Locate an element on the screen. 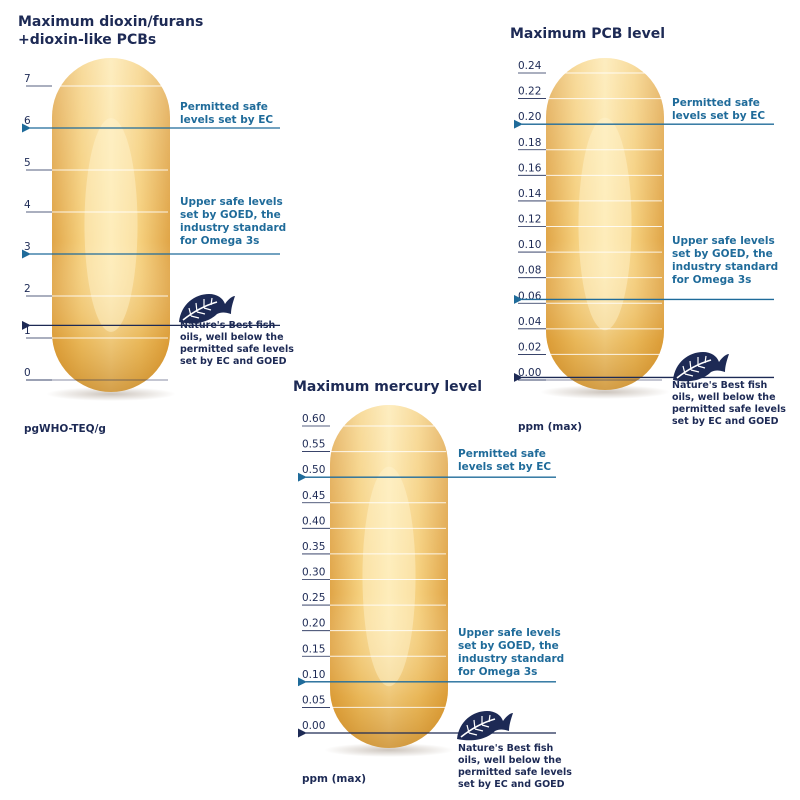 The image size is (800, 800). tick-label: 0.40 is located at coordinates (313, 521).